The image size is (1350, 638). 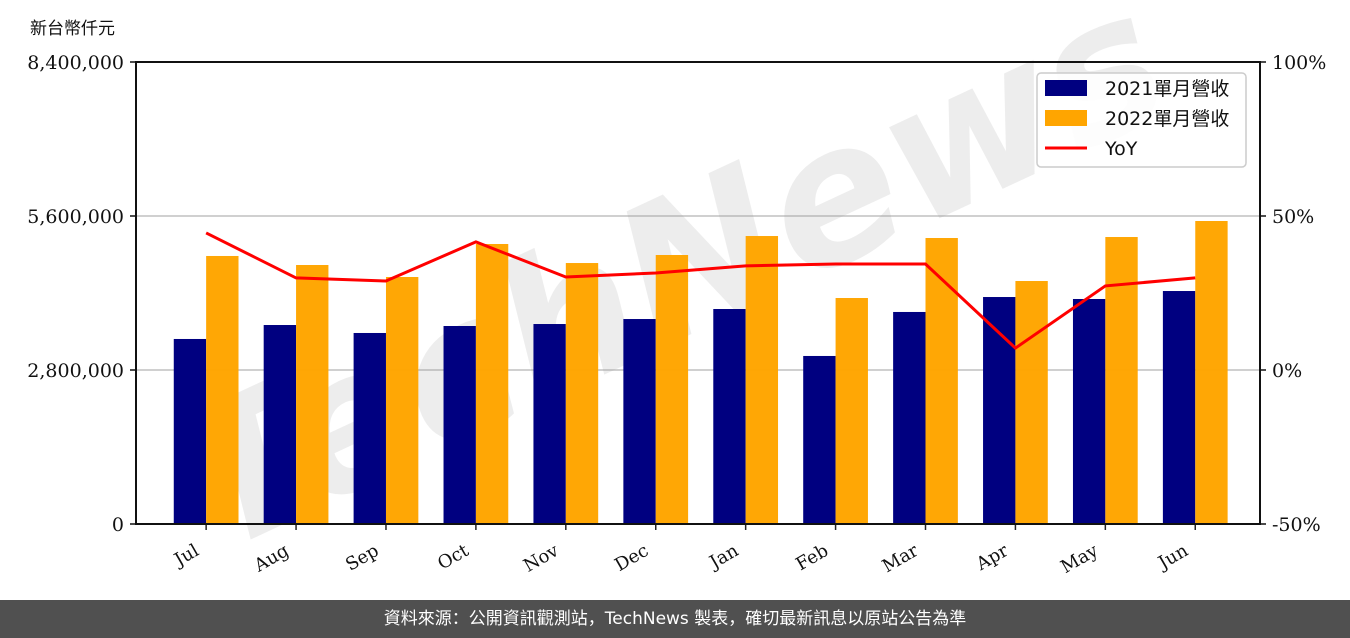 What do you see at coordinates (1167, 119) in the screenshot?
I see `legend-label: 2022單月營收` at bounding box center [1167, 119].